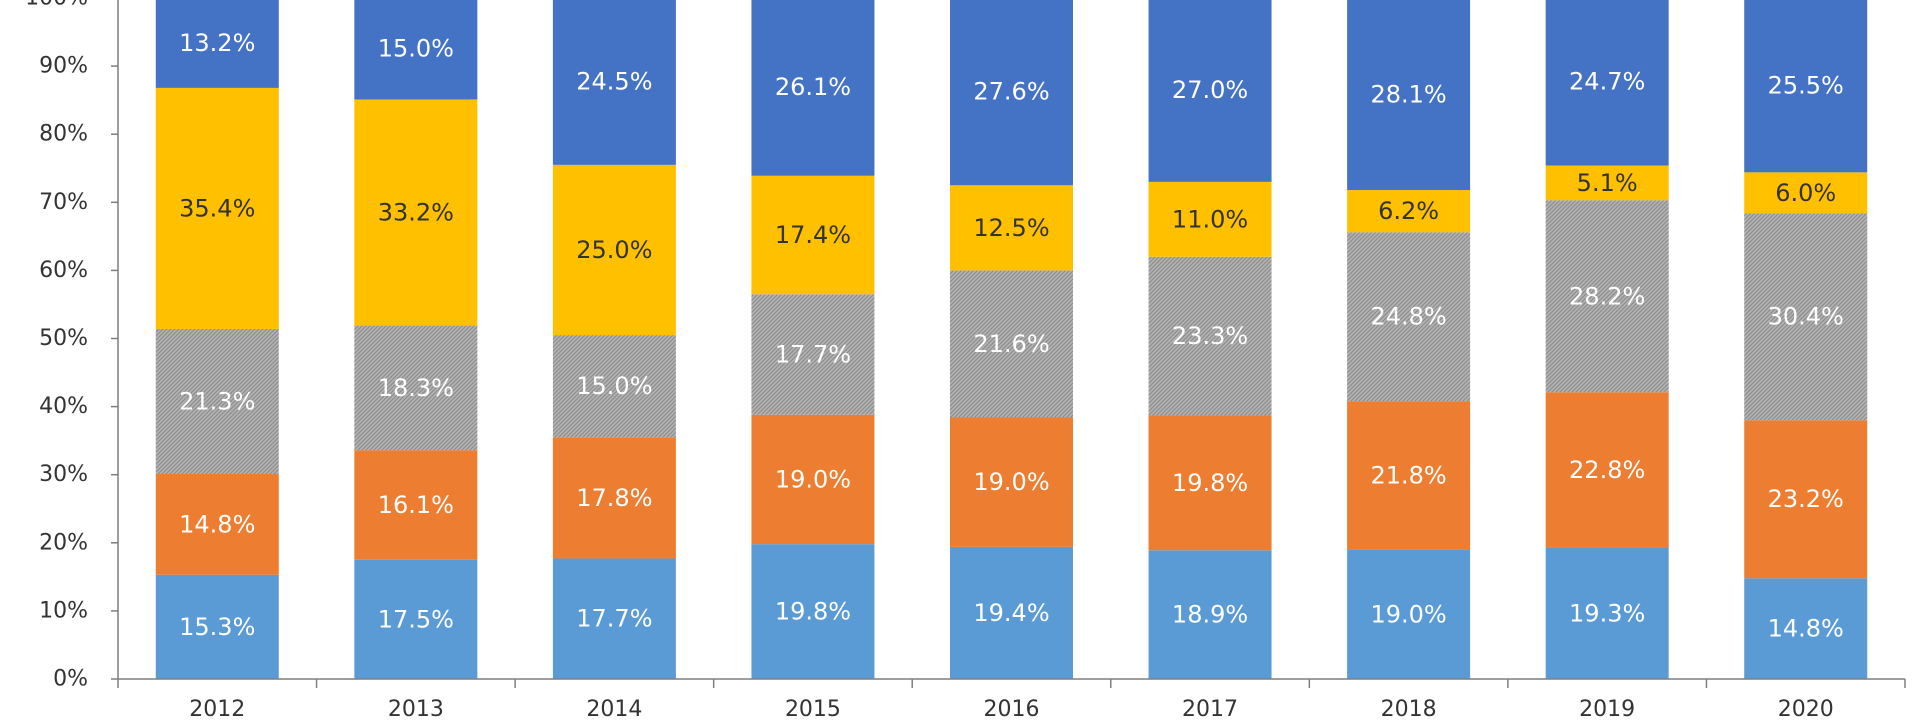  I want to click on data-label: 27.6%, so click(1011, 91).